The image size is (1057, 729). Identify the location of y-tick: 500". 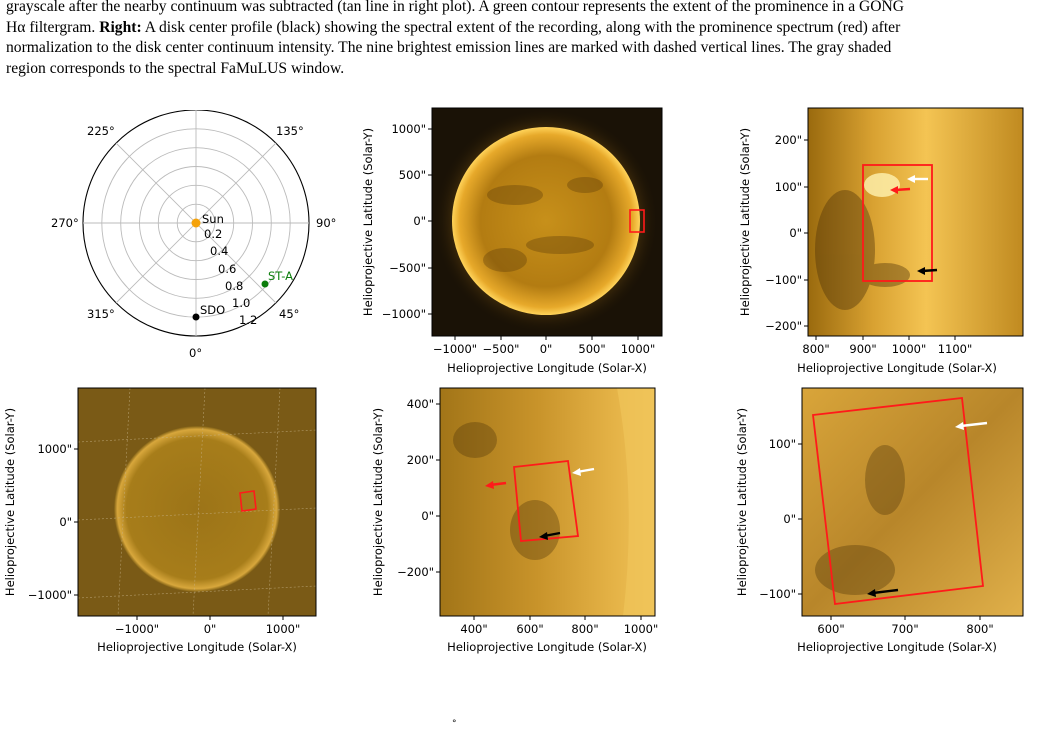
(412, 175).